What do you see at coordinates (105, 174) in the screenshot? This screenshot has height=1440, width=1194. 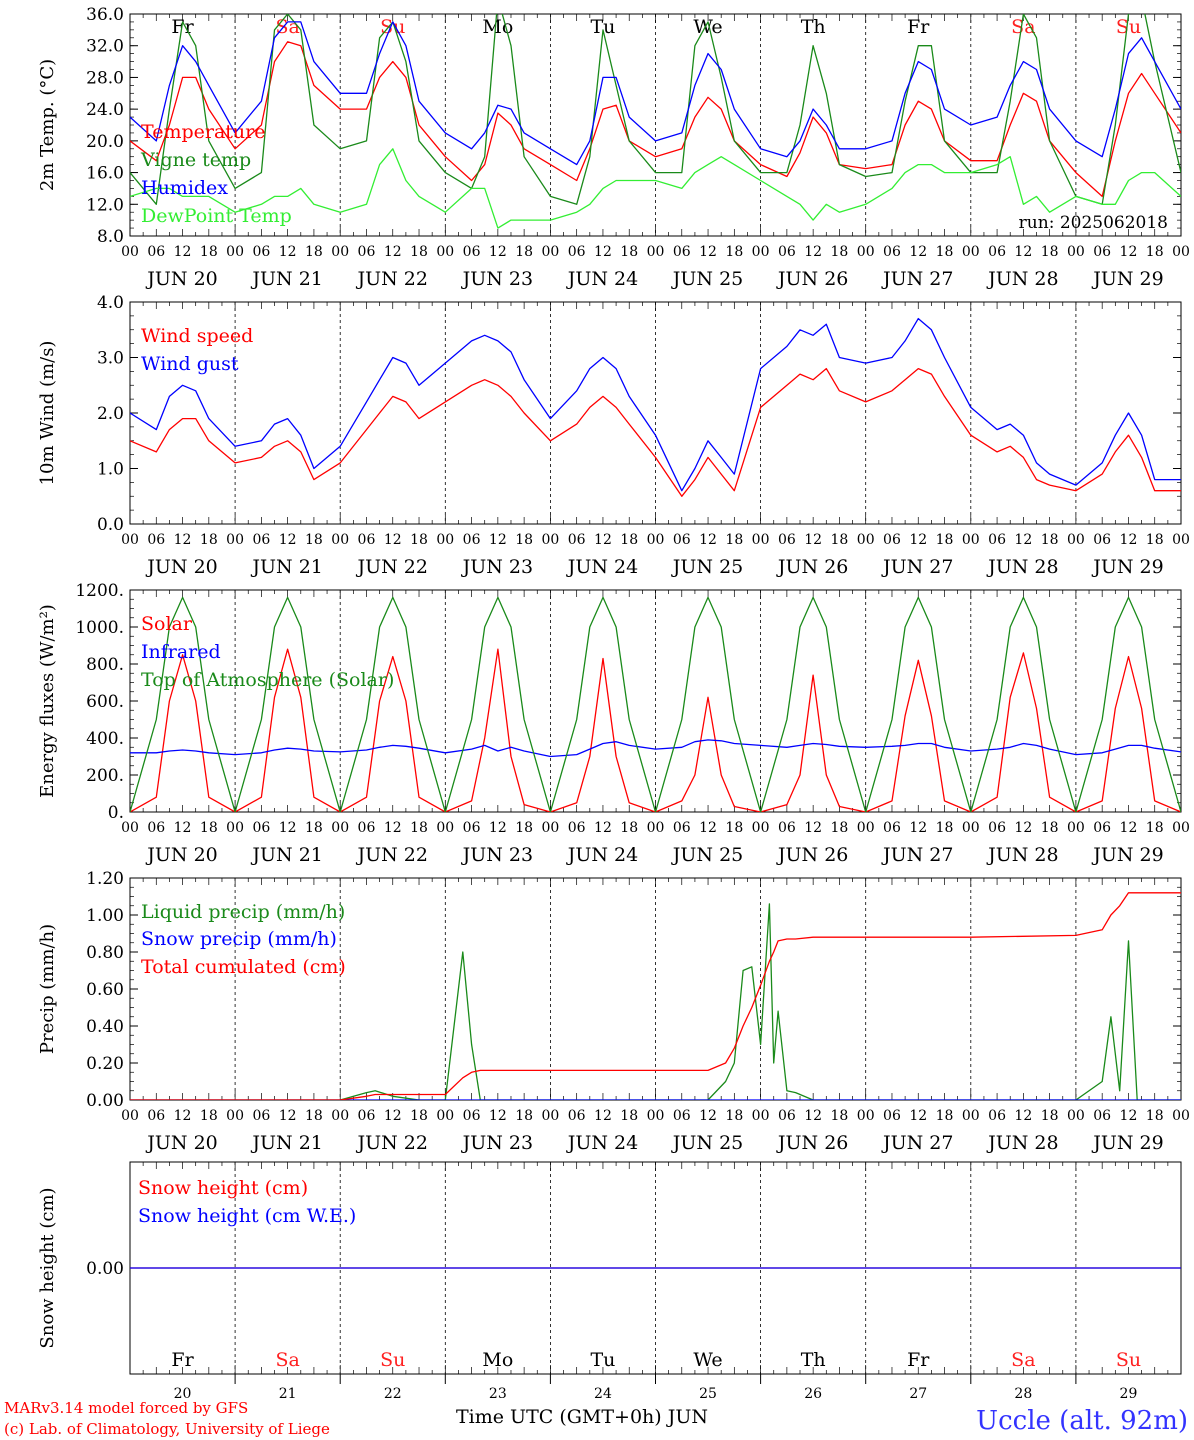 I see `y-tick-label: 16.0` at bounding box center [105, 174].